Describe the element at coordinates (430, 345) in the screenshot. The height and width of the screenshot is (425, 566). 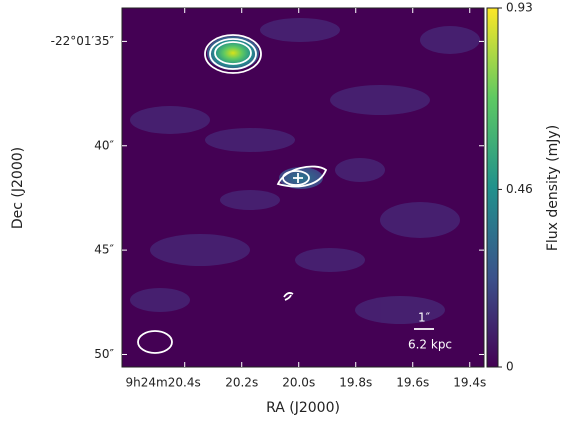
I see `scale-distance: 6.2 kpc` at that location.